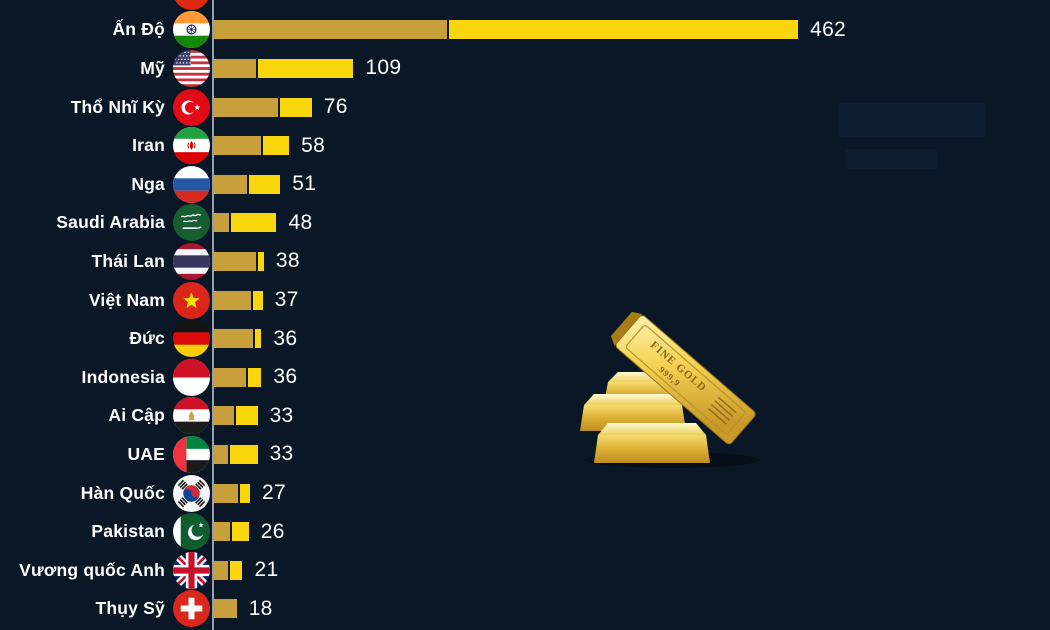  I want to click on bar-value-label: 37, so click(286, 300).